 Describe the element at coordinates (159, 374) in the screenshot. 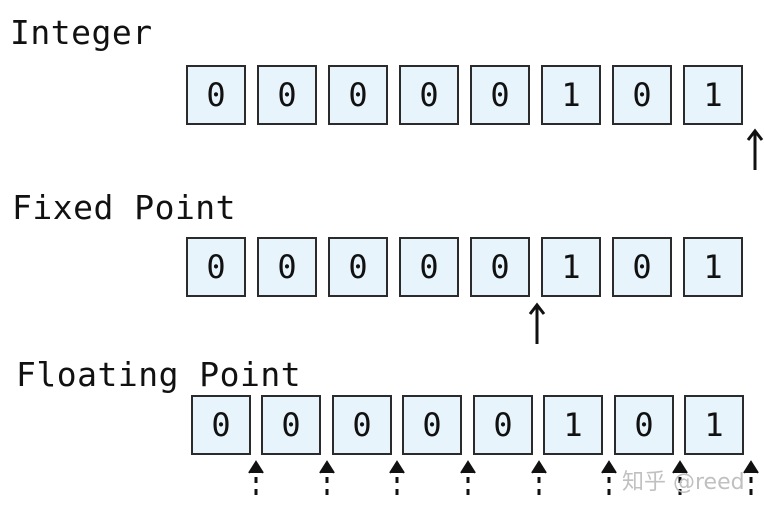

I see `row-title-floating-point: Floating Point` at that location.